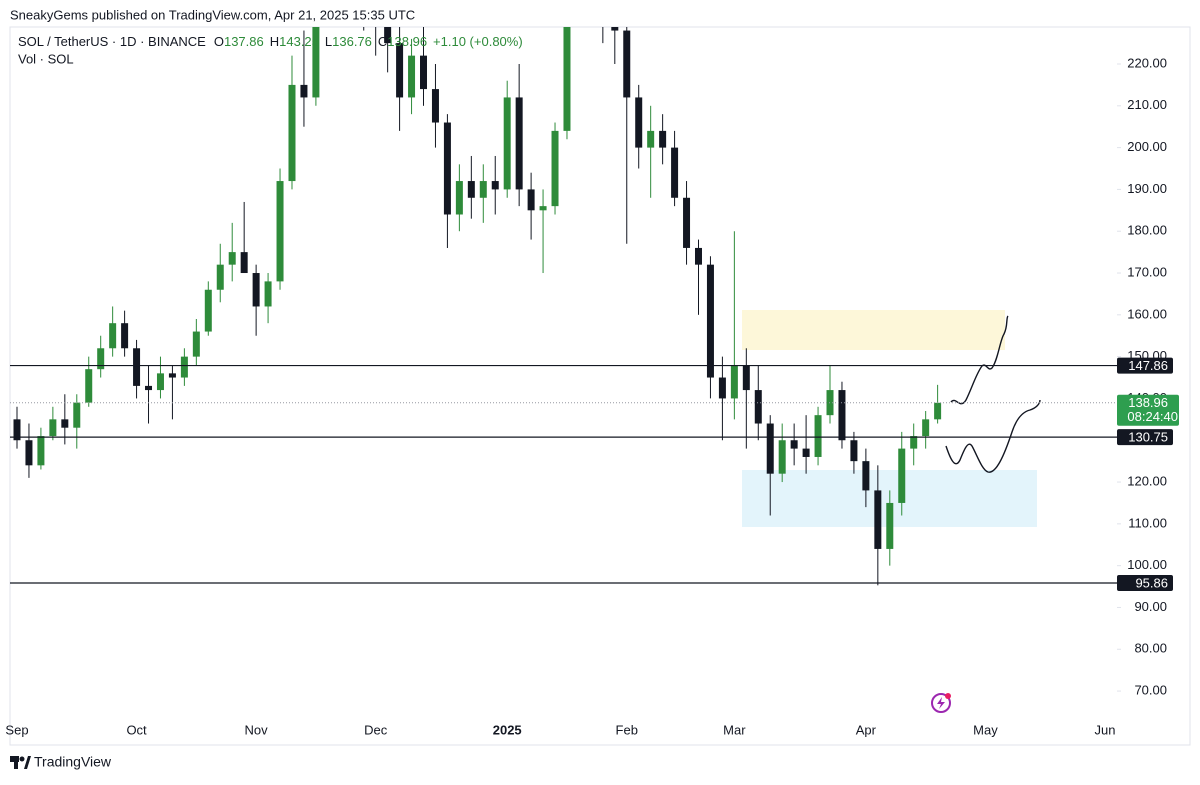  Describe the element at coordinates (1147, 564) in the screenshot. I see `y-tick-label: 100.00` at that location.